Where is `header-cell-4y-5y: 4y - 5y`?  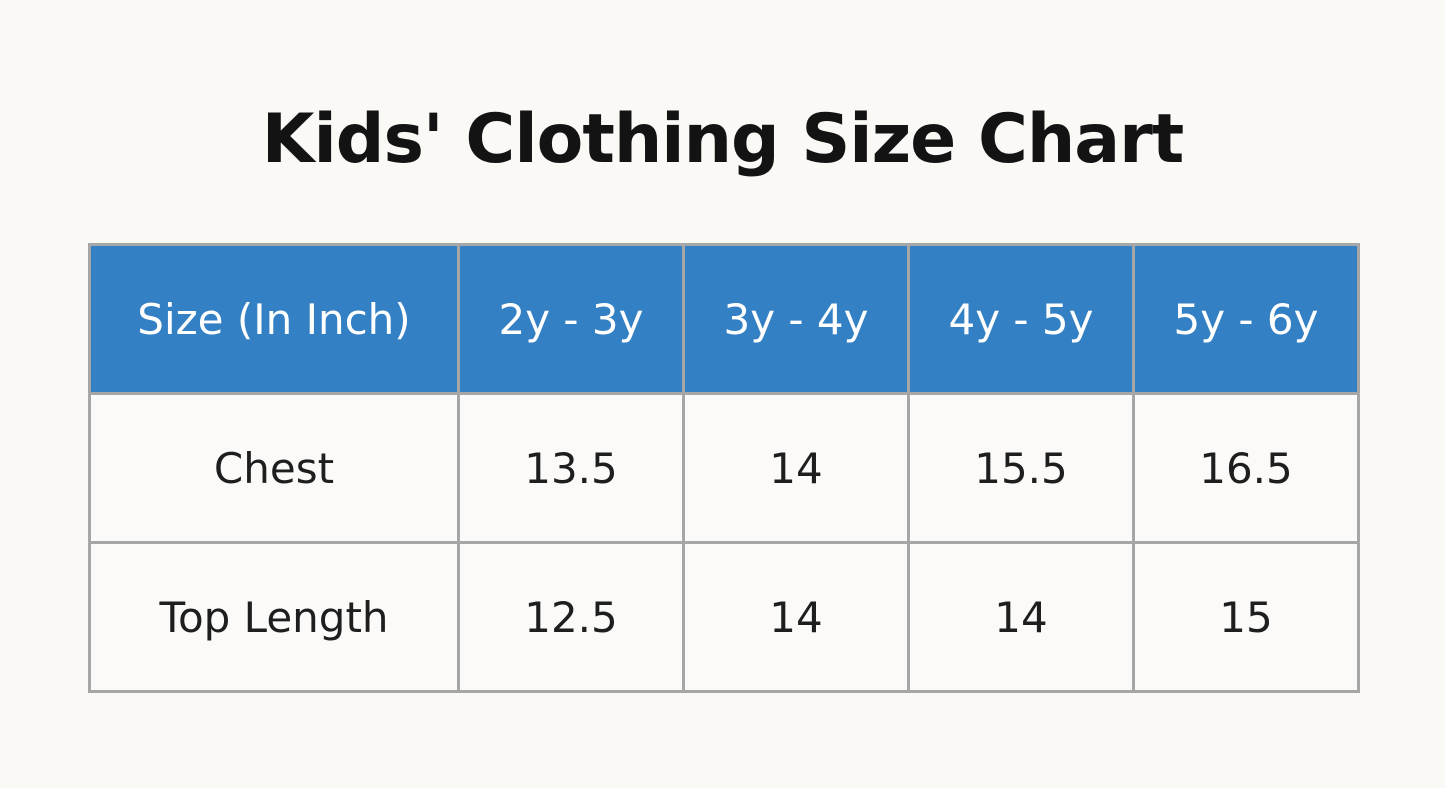 header-cell-4y-5y: 4y - 5y is located at coordinates (1021, 319).